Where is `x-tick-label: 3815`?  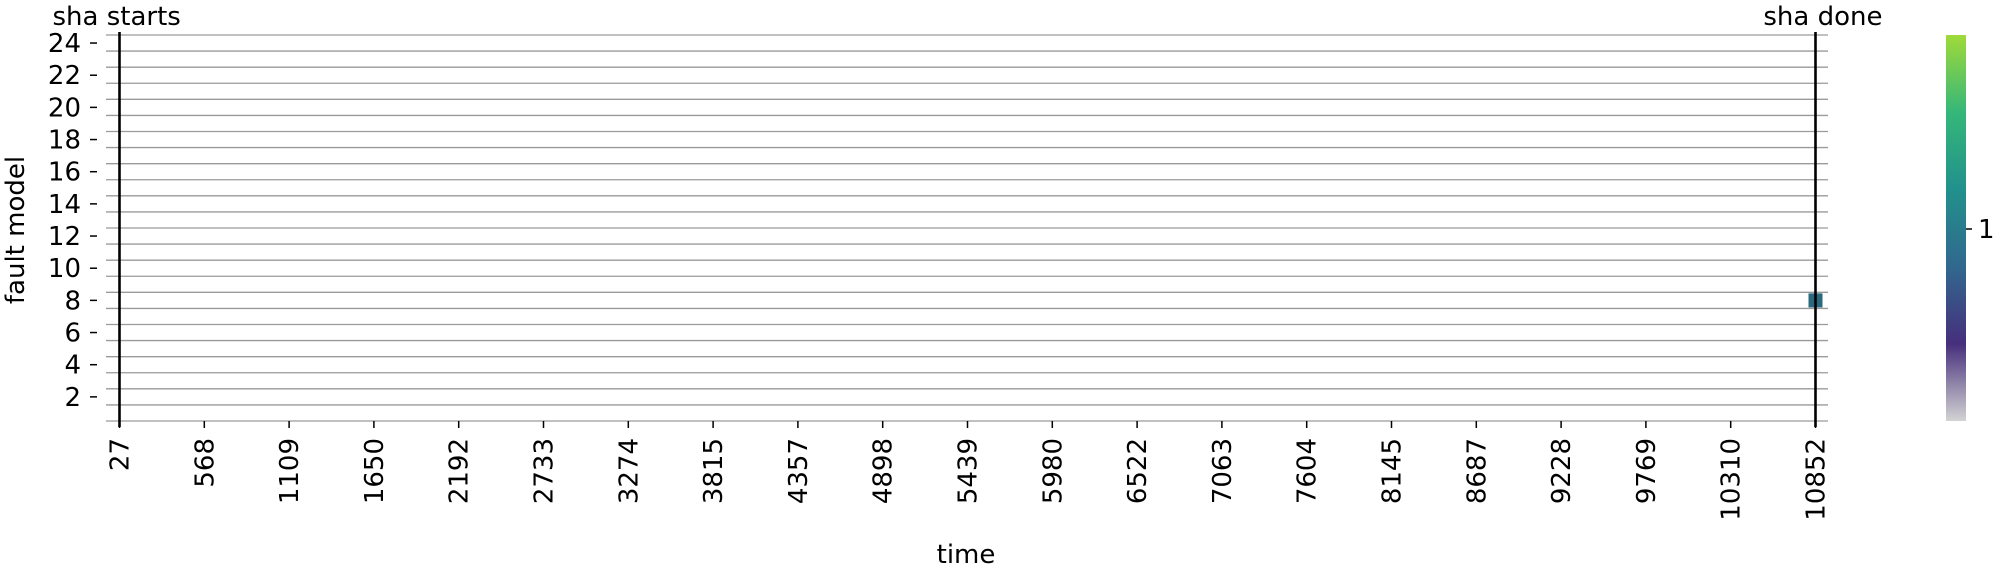 x-tick-label: 3815 is located at coordinates (714, 471).